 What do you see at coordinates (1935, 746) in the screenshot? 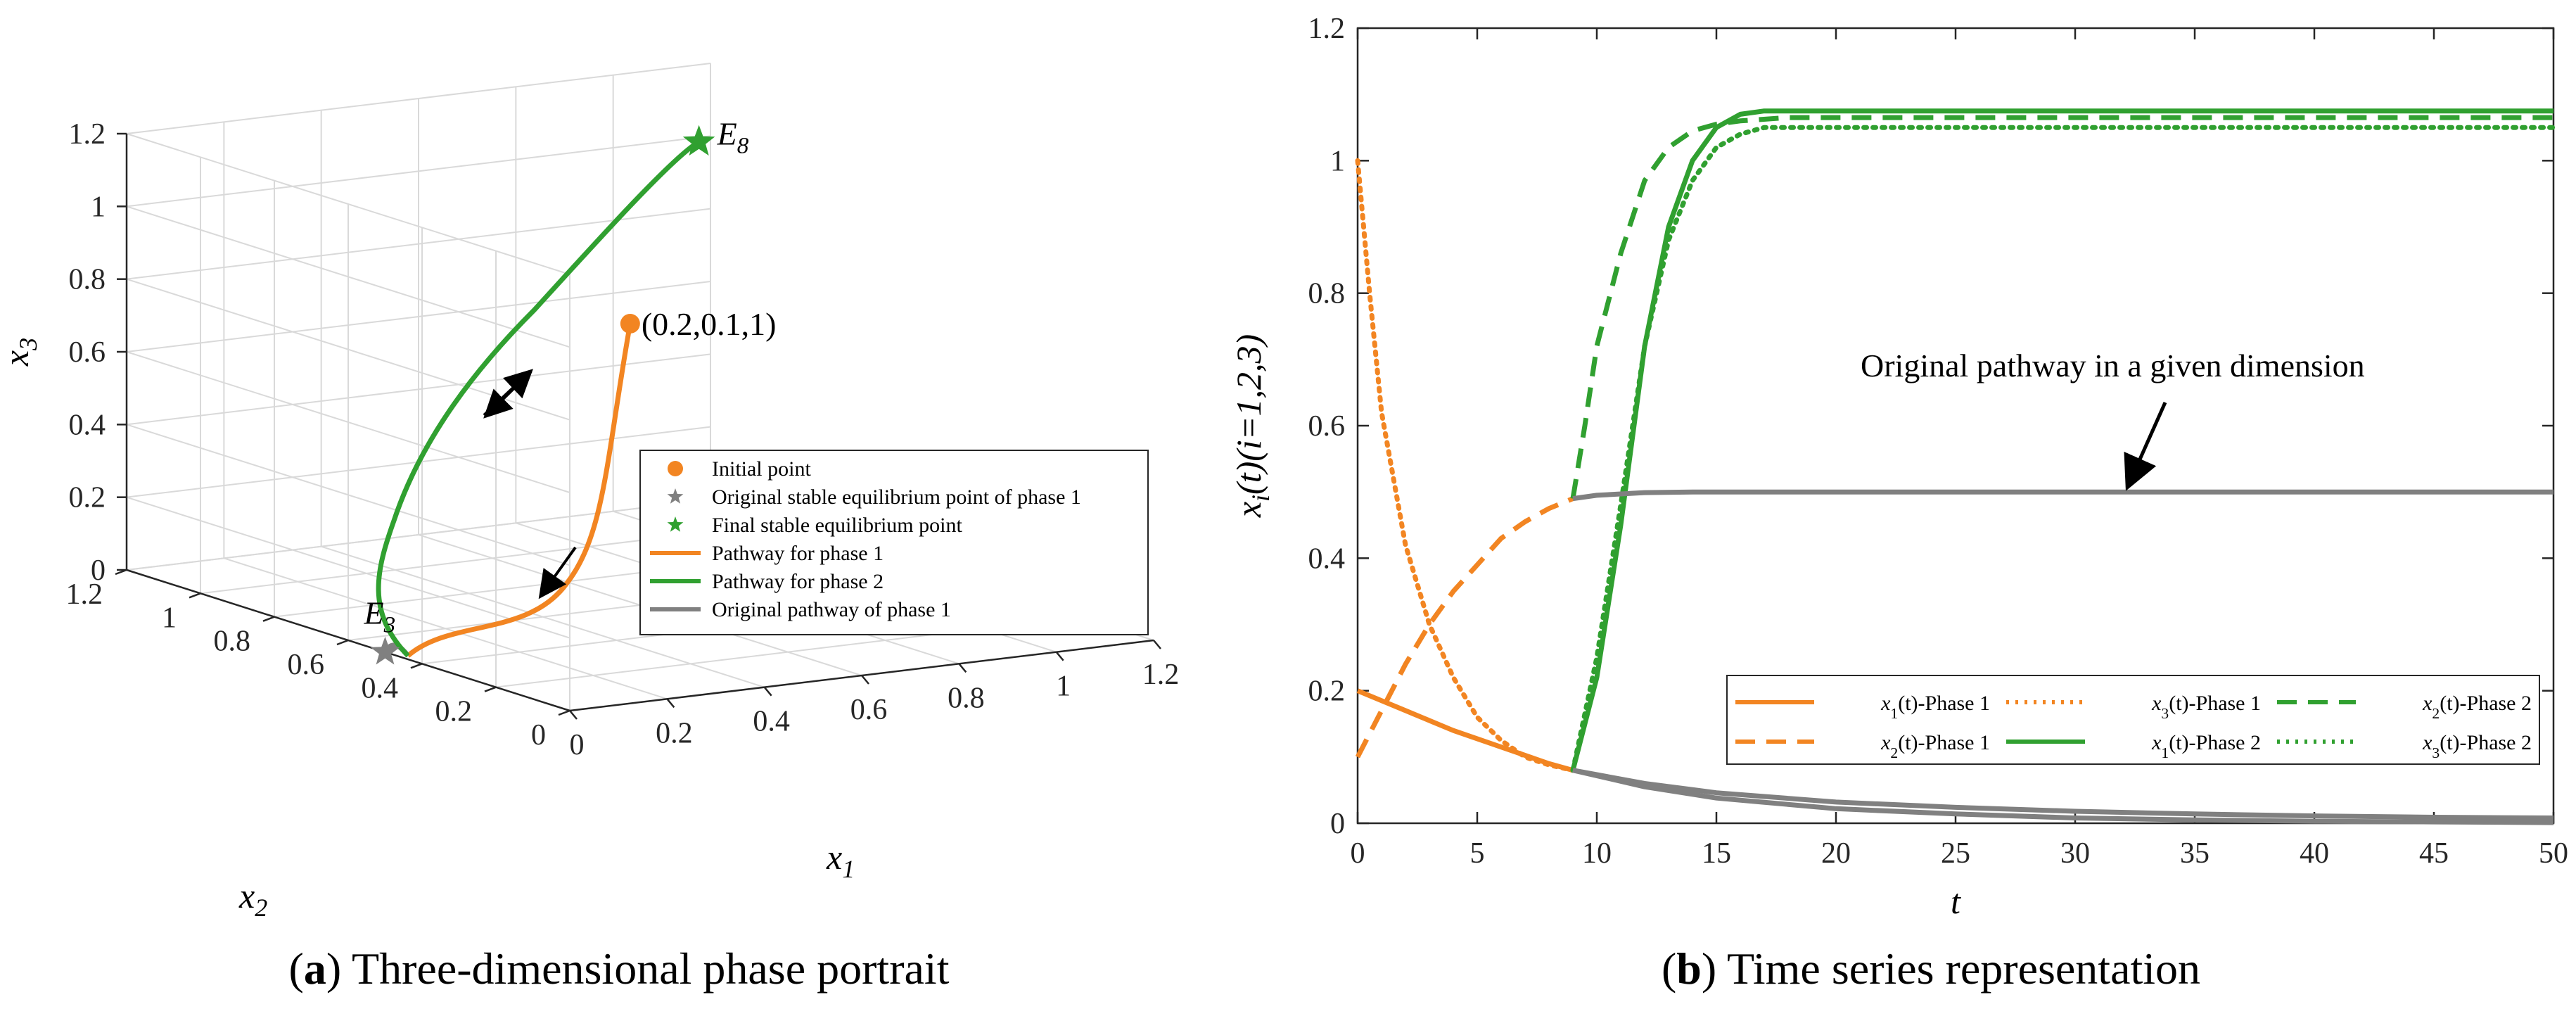
I see `legend-label: x2(t)-Phase 1` at bounding box center [1935, 746].